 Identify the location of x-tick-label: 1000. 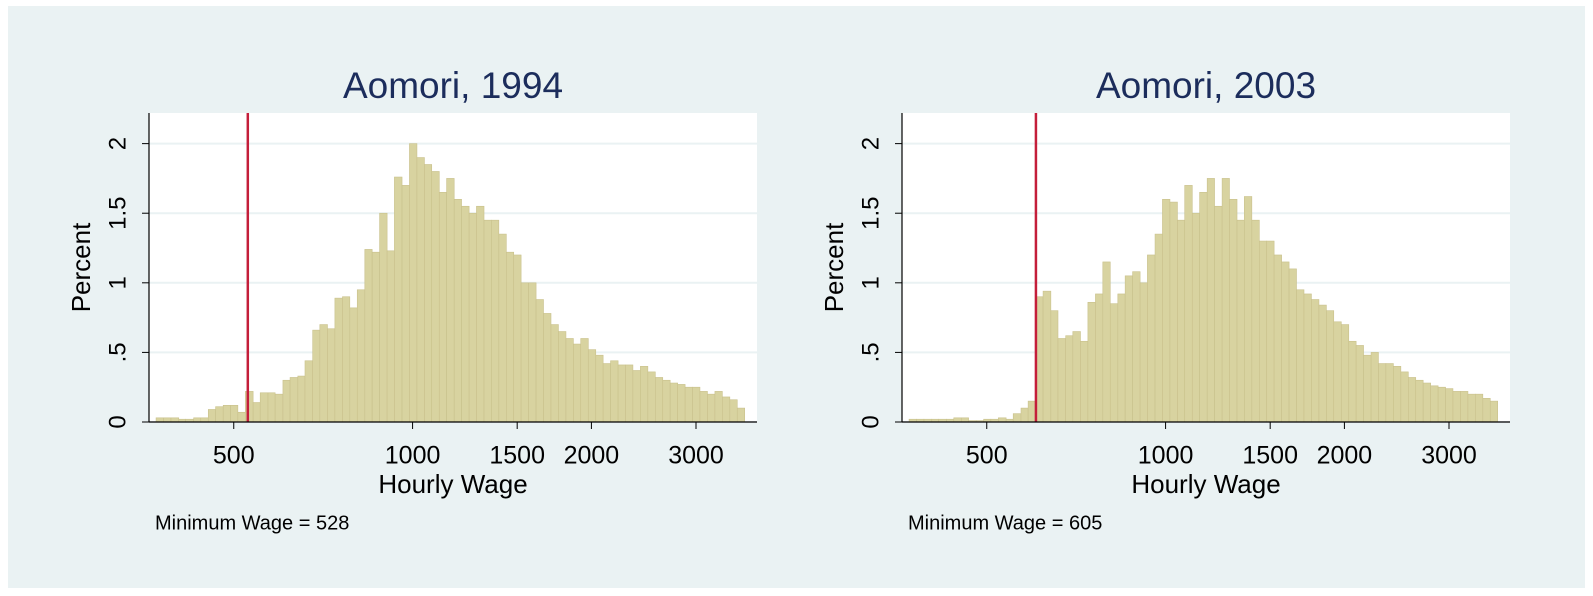
(413, 456).